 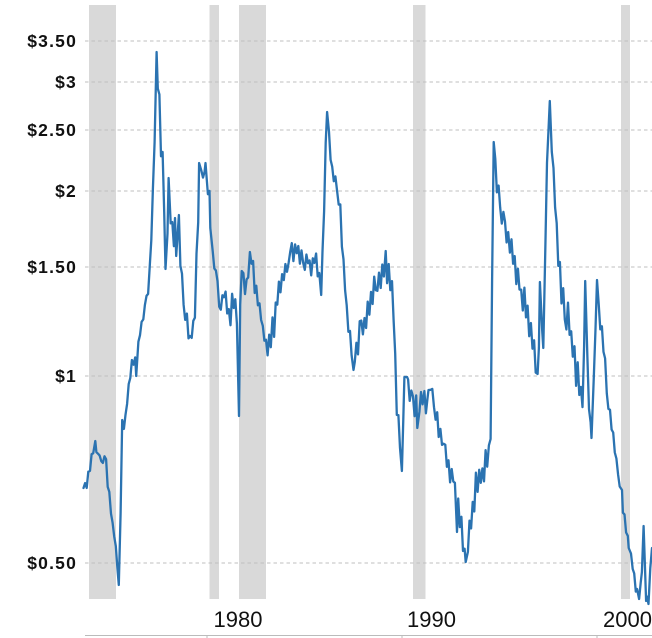 I want to click on svg-text: $2.50, so click(x=52, y=130).